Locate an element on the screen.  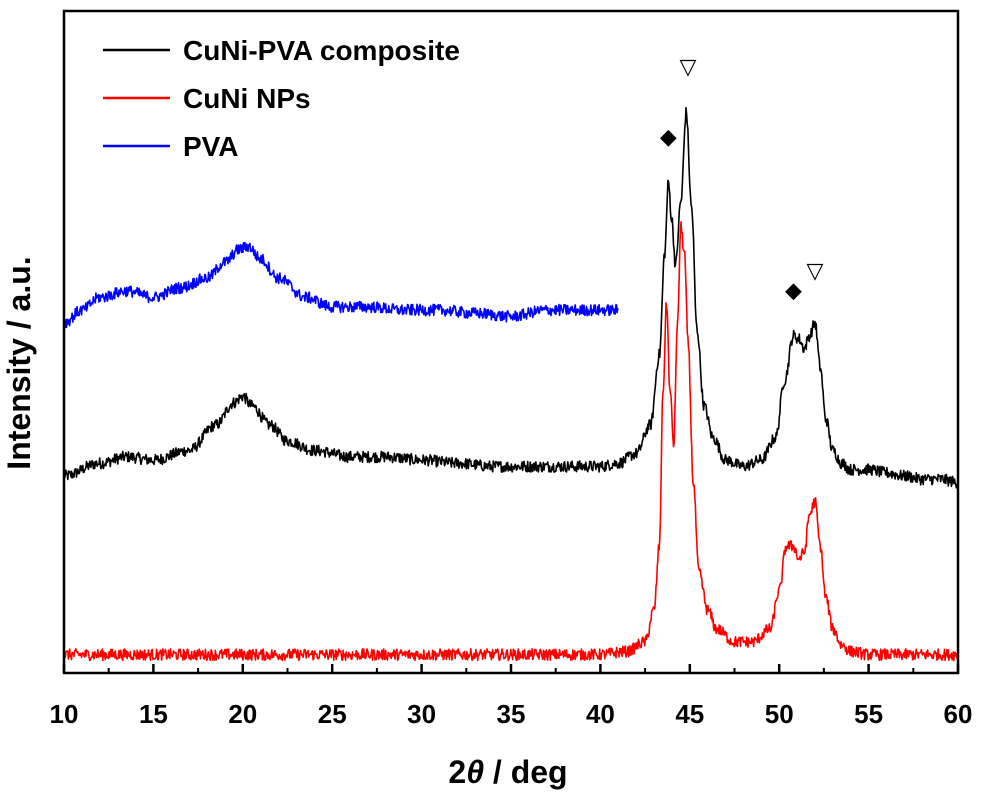
x-axis-title-symbol: θ is located at coordinates (475, 772).